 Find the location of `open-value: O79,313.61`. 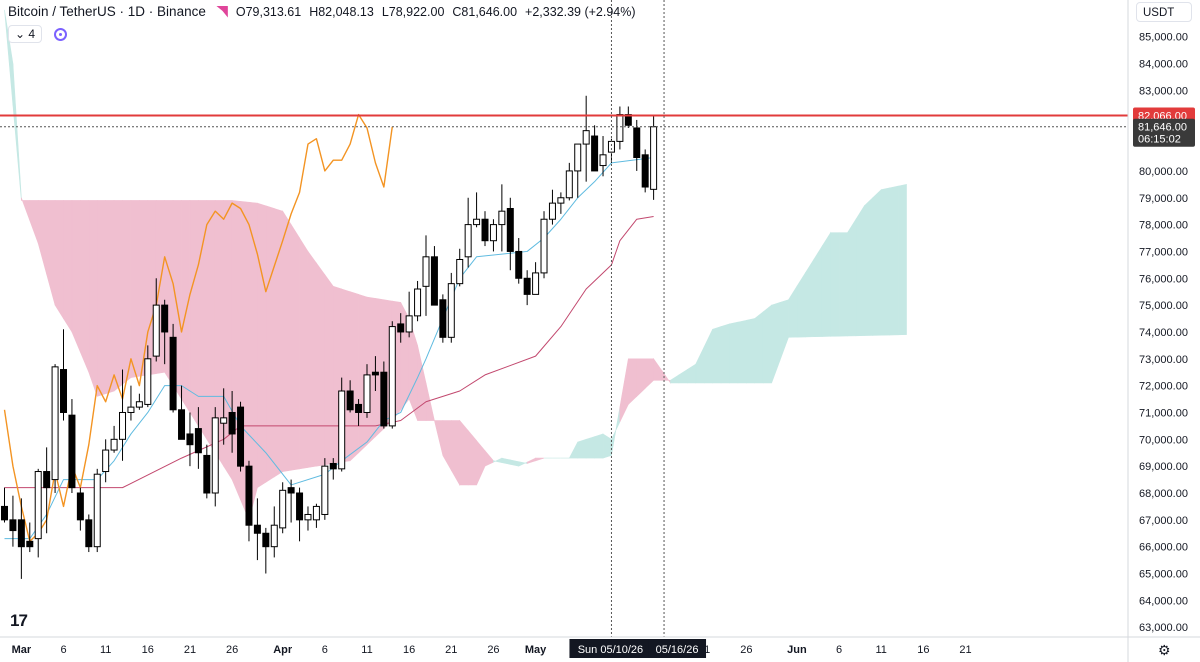

open-value: O79,313.61 is located at coordinates (268, 11).